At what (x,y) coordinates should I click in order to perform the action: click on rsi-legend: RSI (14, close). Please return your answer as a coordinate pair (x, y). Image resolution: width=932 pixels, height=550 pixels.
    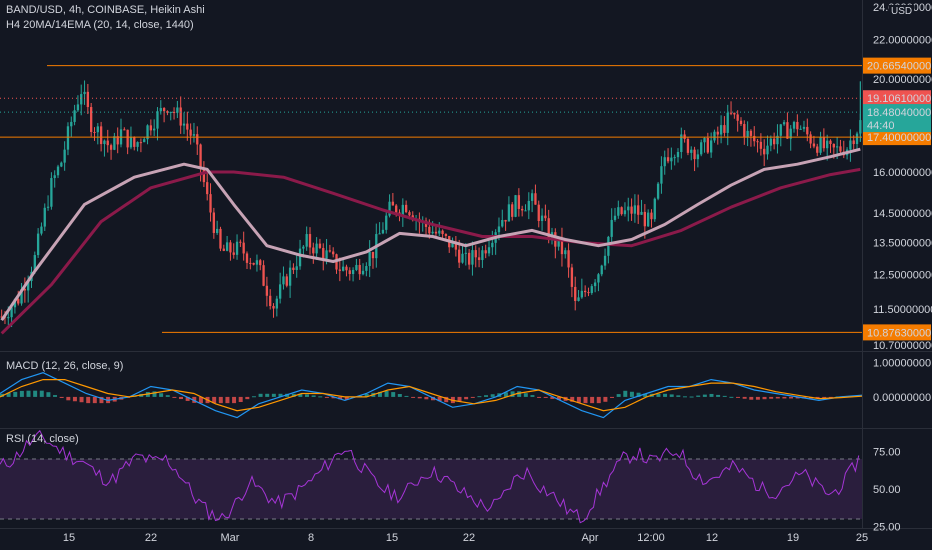
    Looking at the image, I should click on (42, 439).